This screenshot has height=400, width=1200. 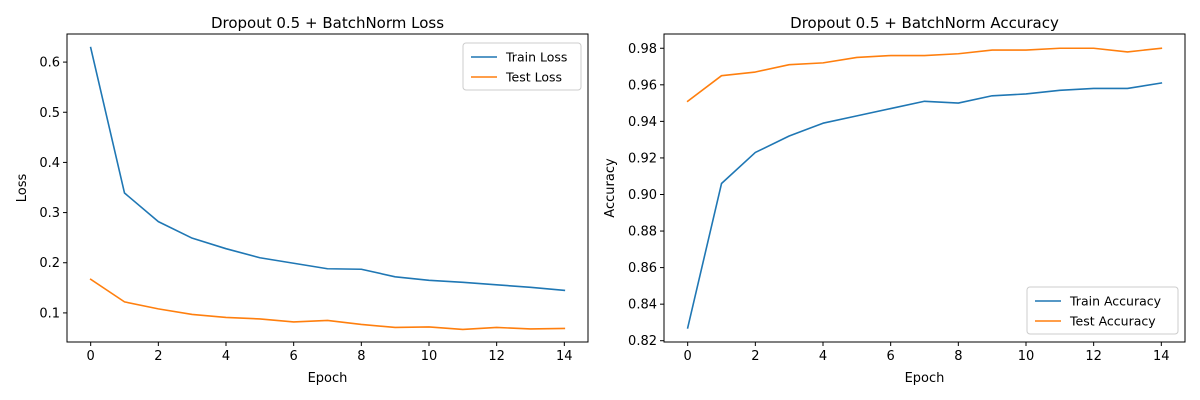 What do you see at coordinates (1026, 356) in the screenshot?
I see `accuracy-x-tick-label: 10` at bounding box center [1026, 356].